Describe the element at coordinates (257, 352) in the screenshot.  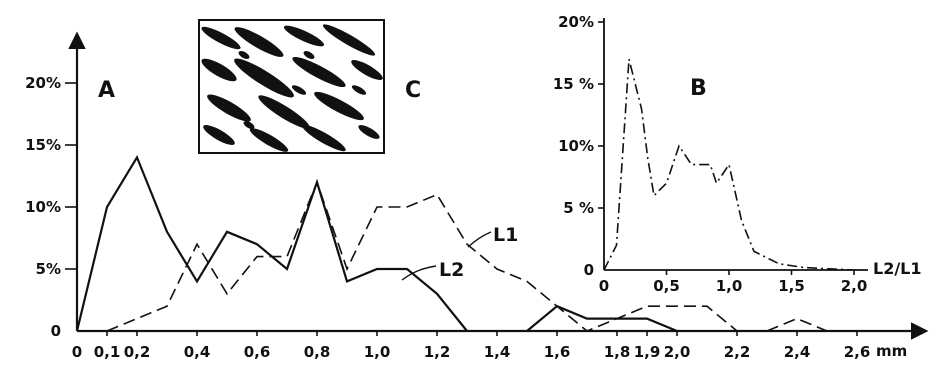
I see `x-tick-label: 0,6` at that location.